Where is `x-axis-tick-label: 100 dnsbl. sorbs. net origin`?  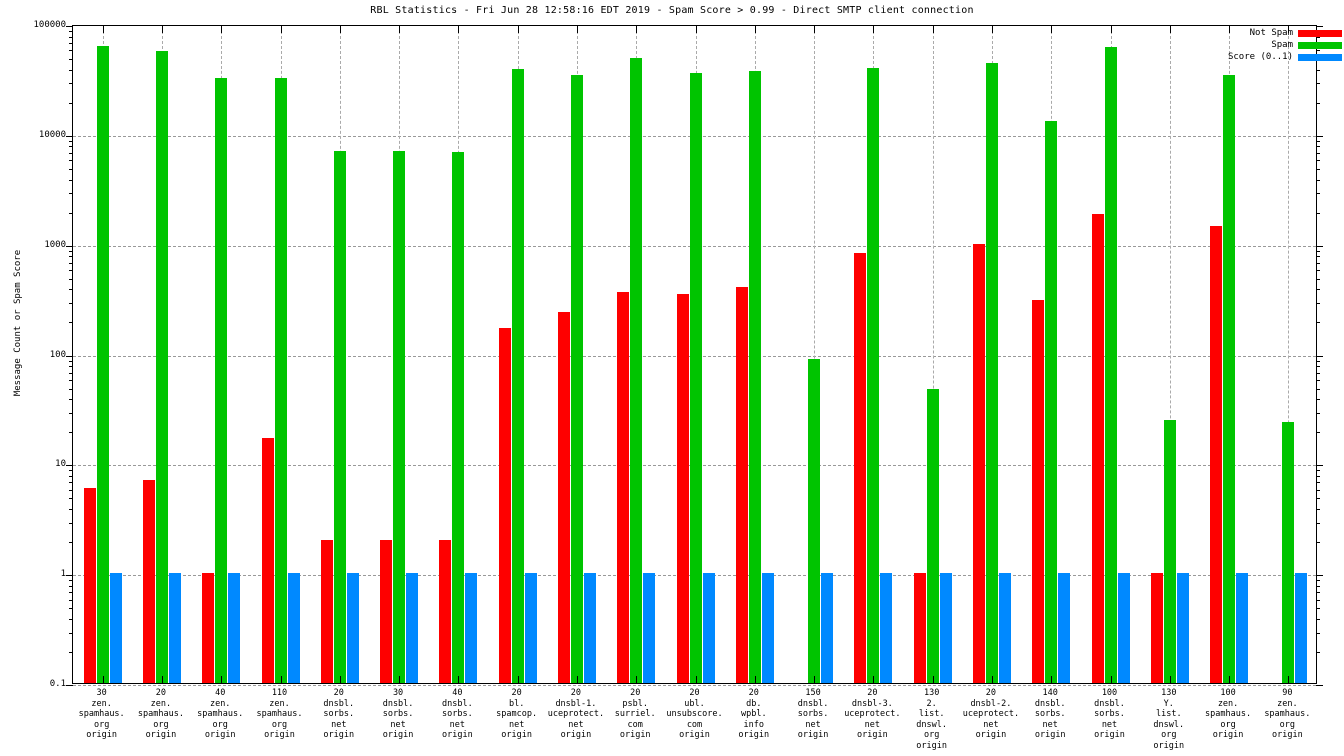 x-axis-tick-label: 100 dnsbl. sorbs. net origin is located at coordinates (1109, 714).